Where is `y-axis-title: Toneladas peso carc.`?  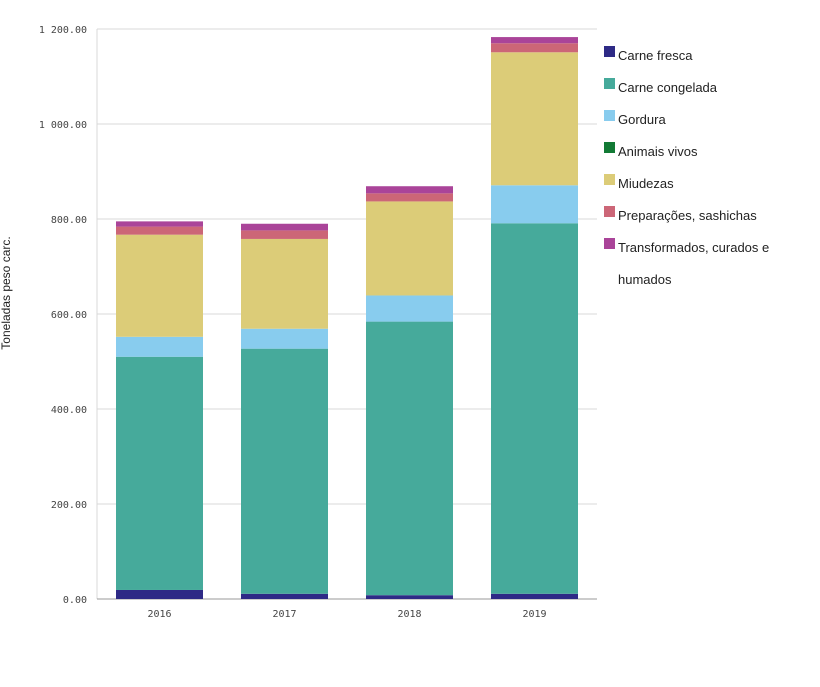 y-axis-title: Toneladas peso carc. is located at coordinates (6, 292).